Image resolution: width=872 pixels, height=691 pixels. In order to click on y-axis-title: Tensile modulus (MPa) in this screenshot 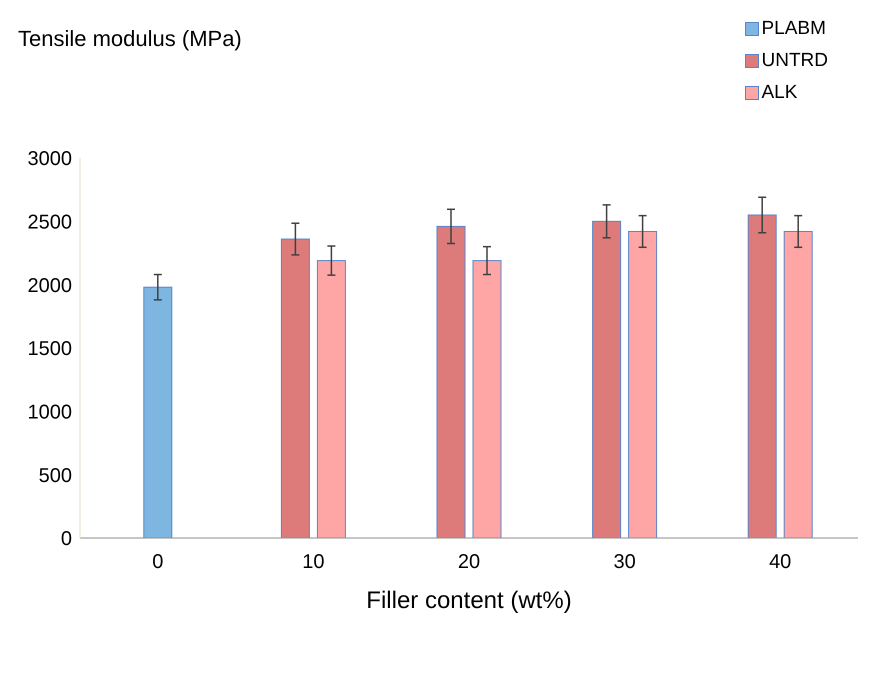, I will do `click(130, 39)`.